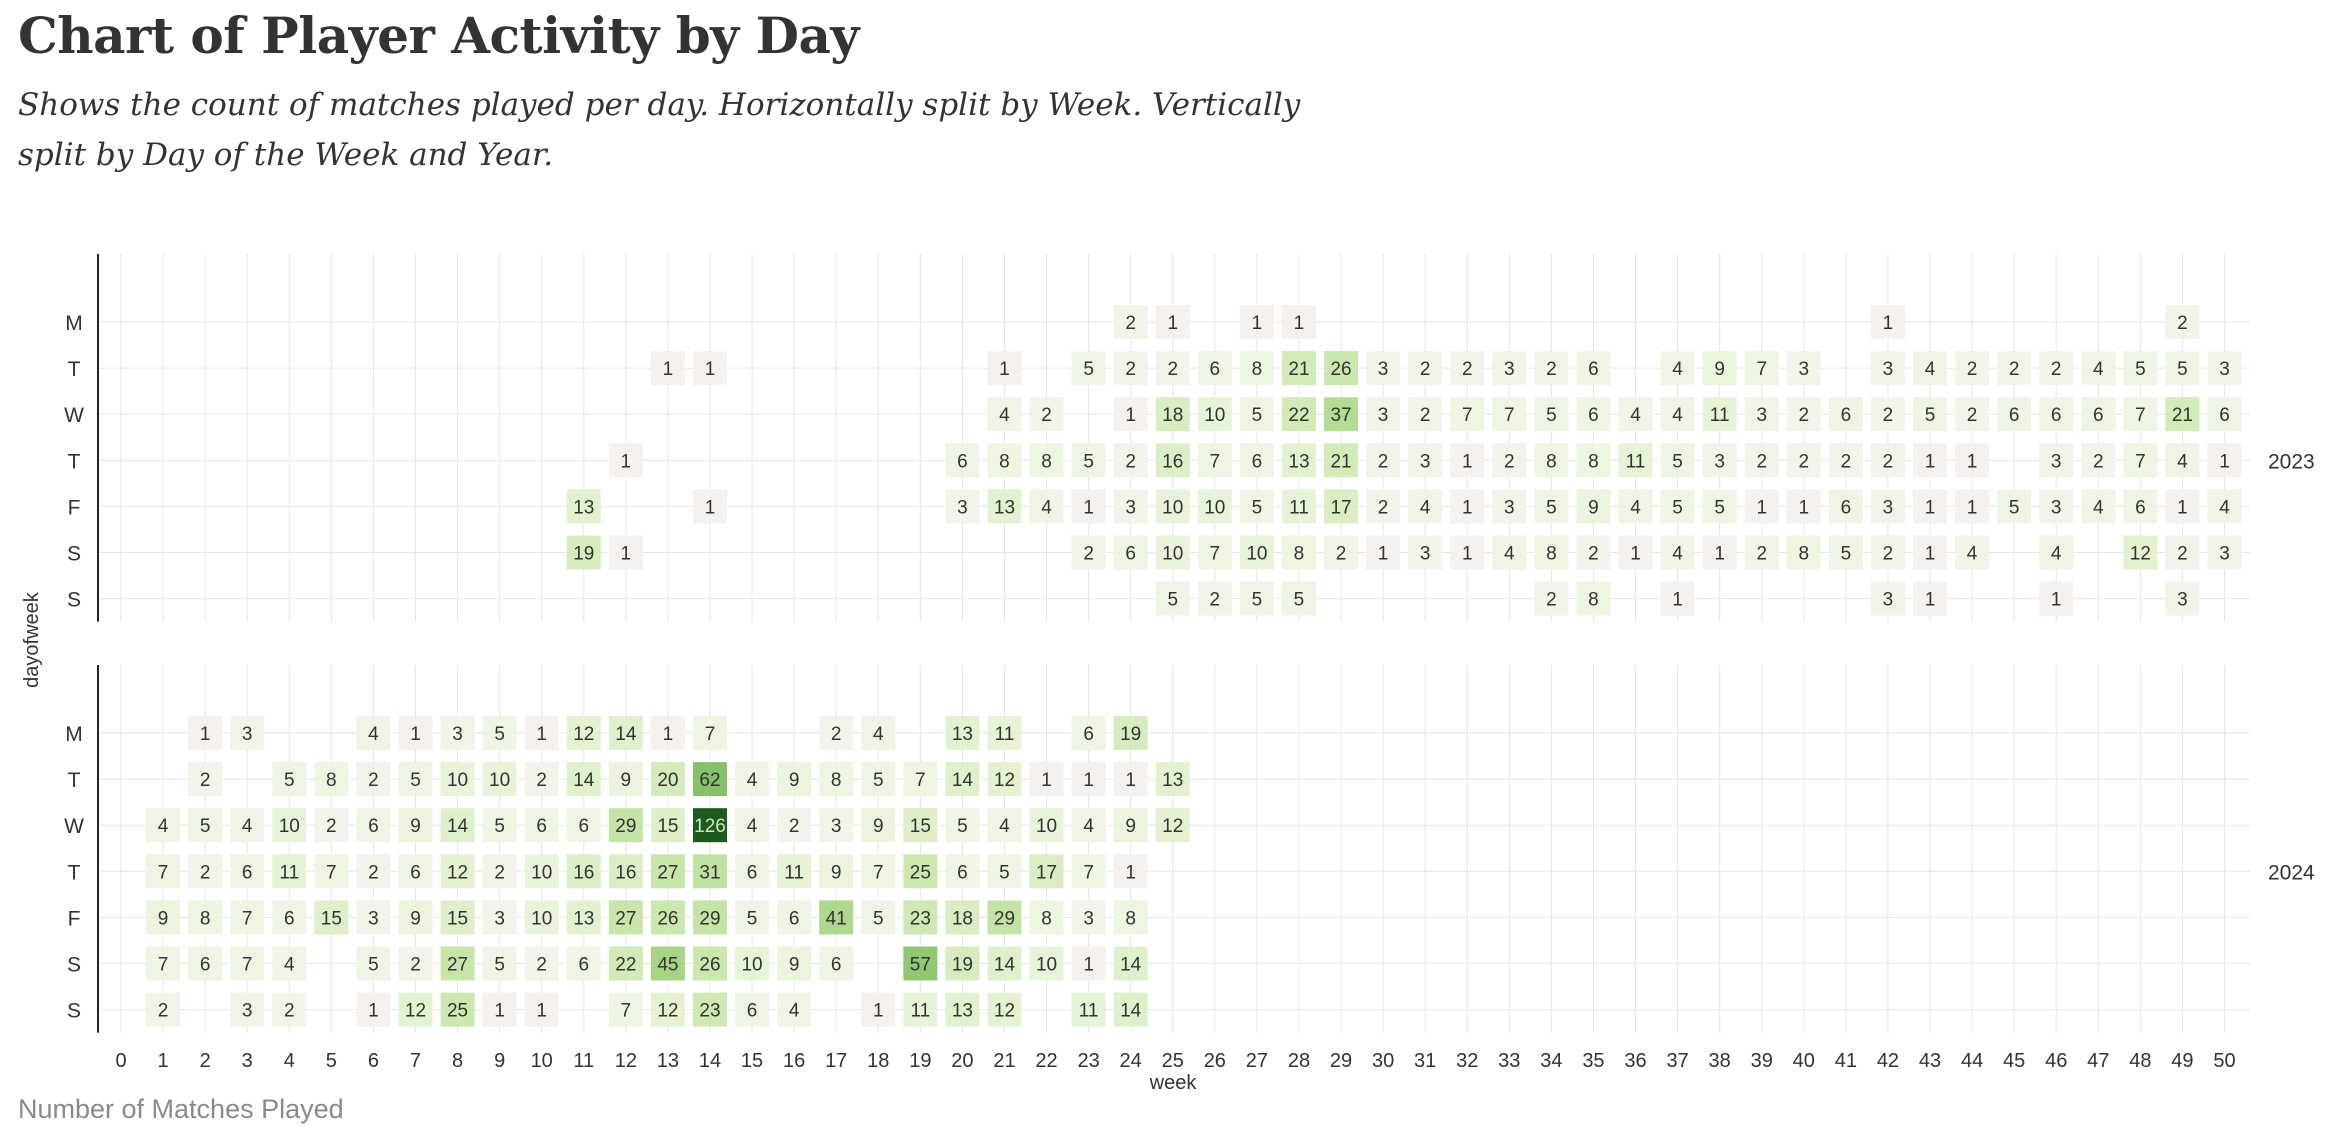  I want to click on y-tick-label: T, so click(74, 780).